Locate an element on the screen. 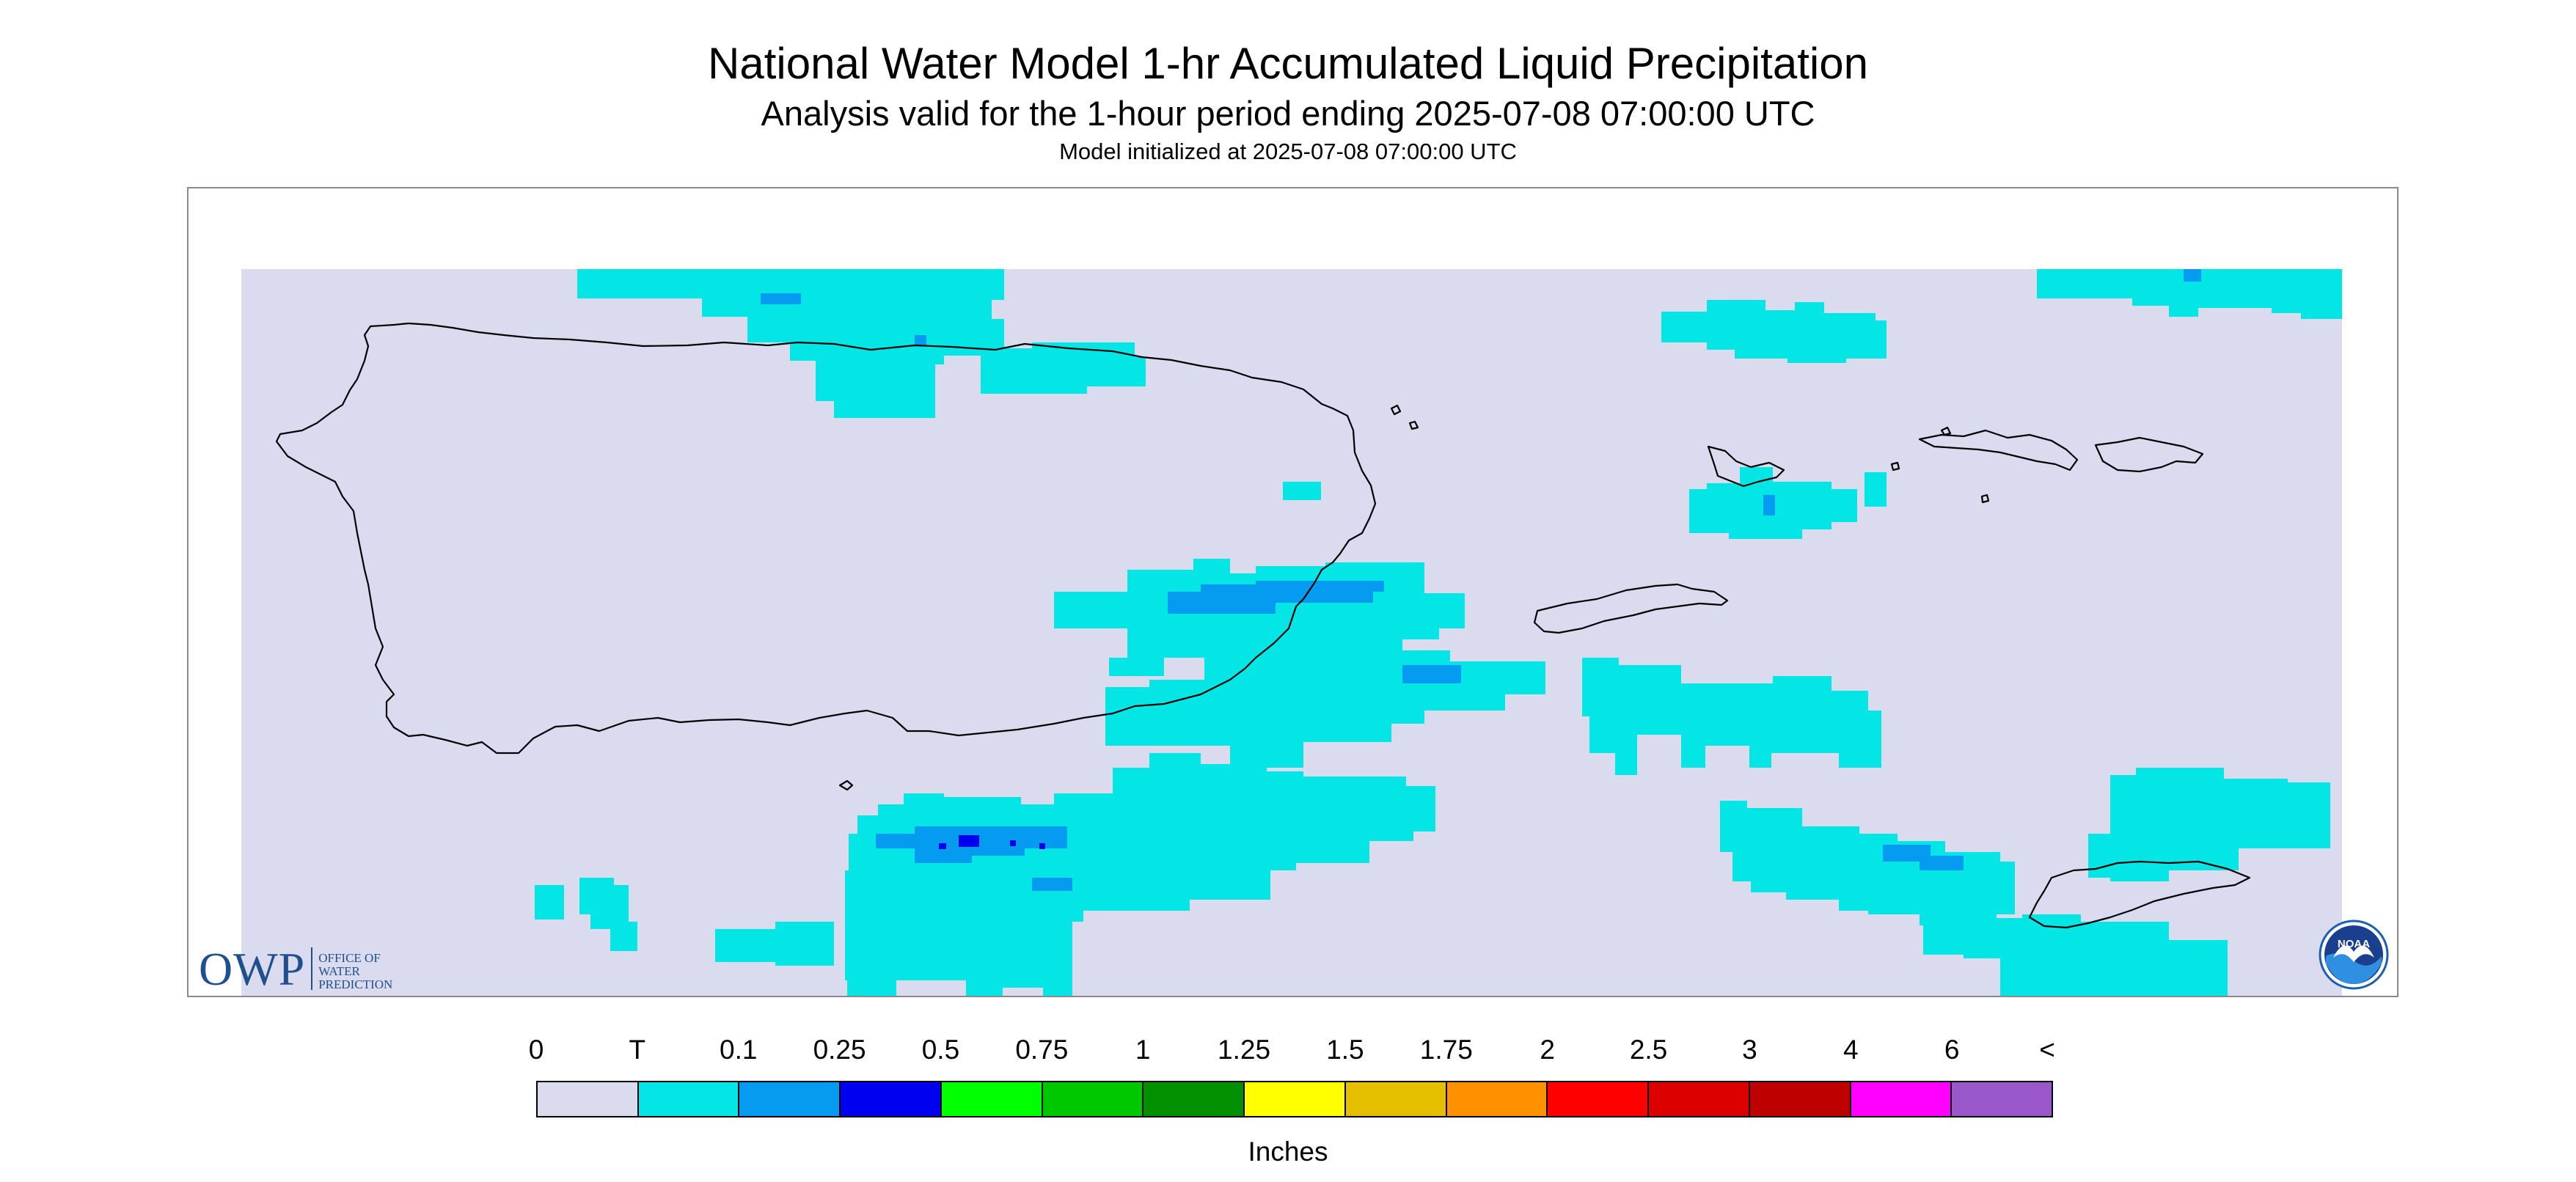 The image size is (2576, 1182). trace-region-south-central is located at coordinates (1140, 874).